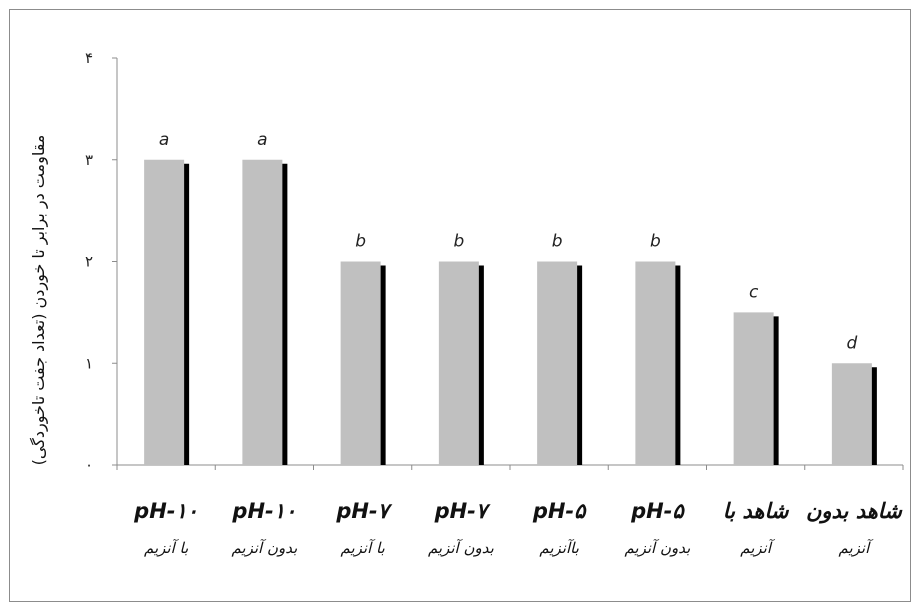 The width and height of the screenshot is (912, 603). Describe the element at coordinates (754, 292) in the screenshot. I see `significance-label: c` at that location.